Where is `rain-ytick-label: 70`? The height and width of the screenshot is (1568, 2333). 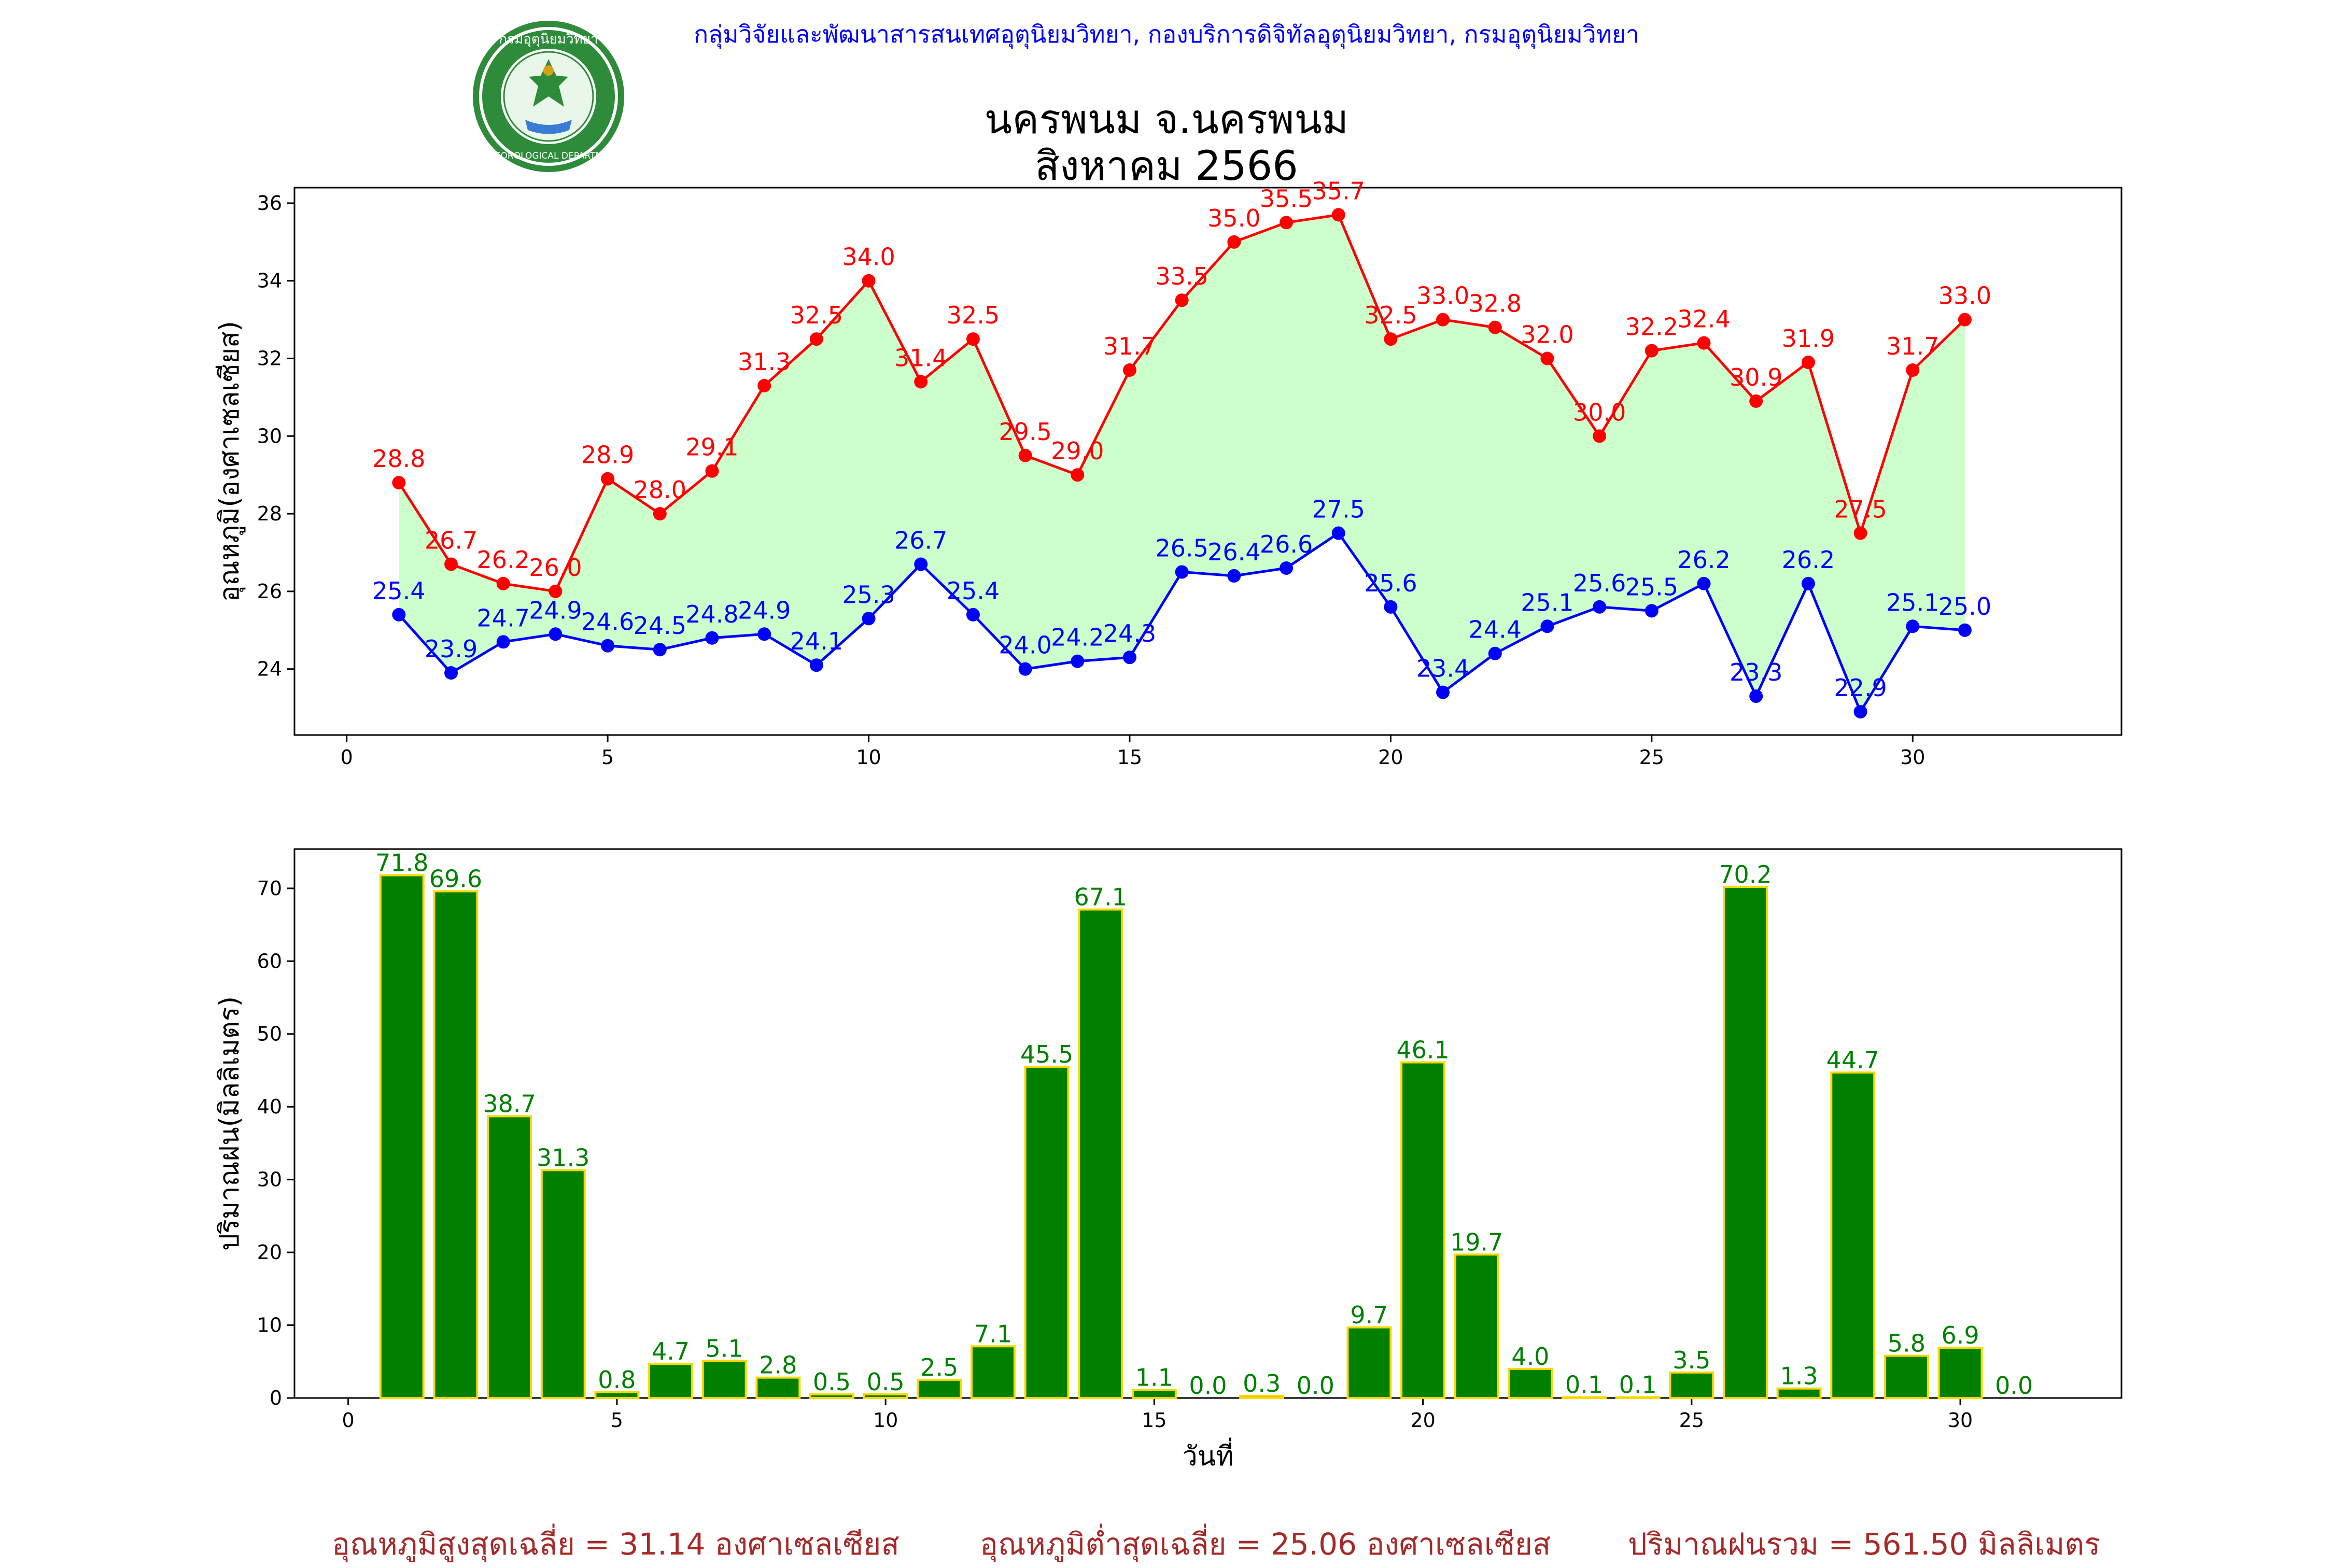 rain-ytick-label: 70 is located at coordinates (269, 888).